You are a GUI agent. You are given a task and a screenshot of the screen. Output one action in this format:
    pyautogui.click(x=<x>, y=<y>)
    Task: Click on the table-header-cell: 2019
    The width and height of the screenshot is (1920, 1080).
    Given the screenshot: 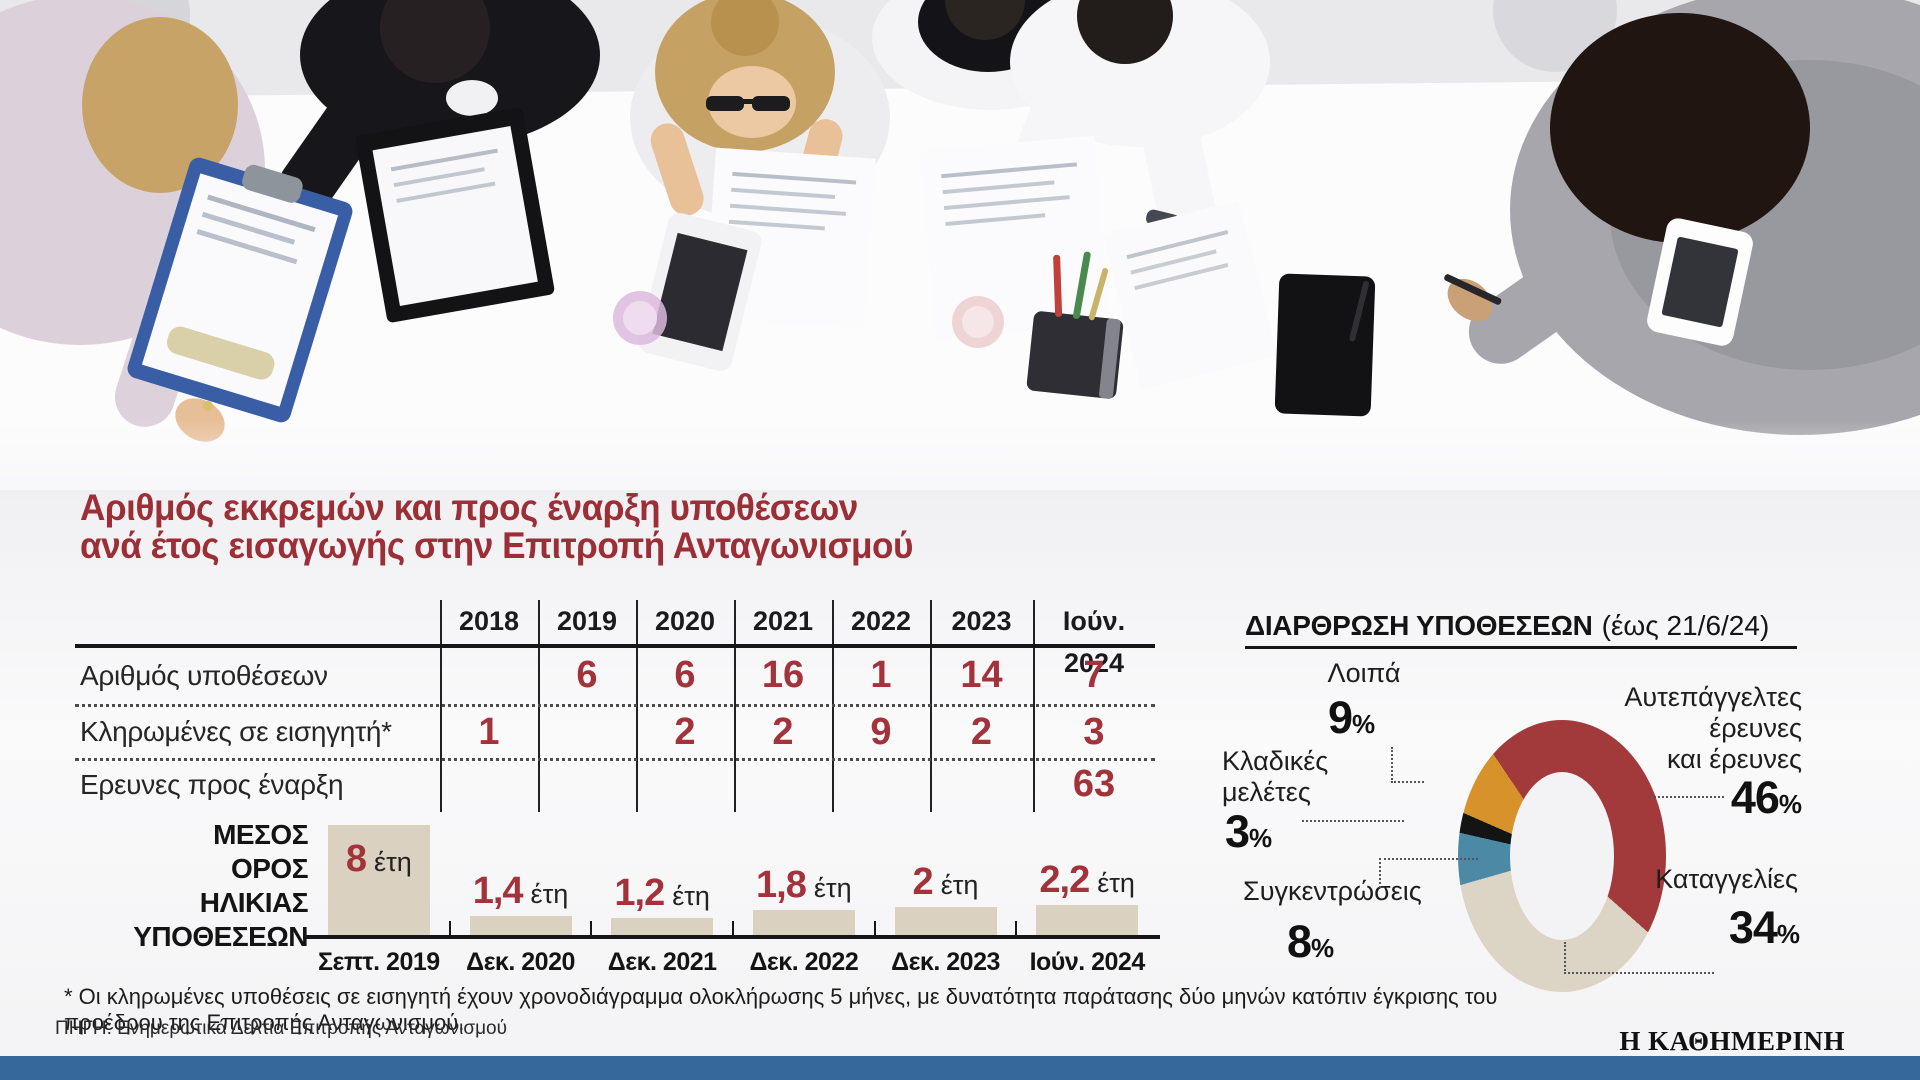 What is the action you would take?
    pyautogui.click(x=587, y=621)
    